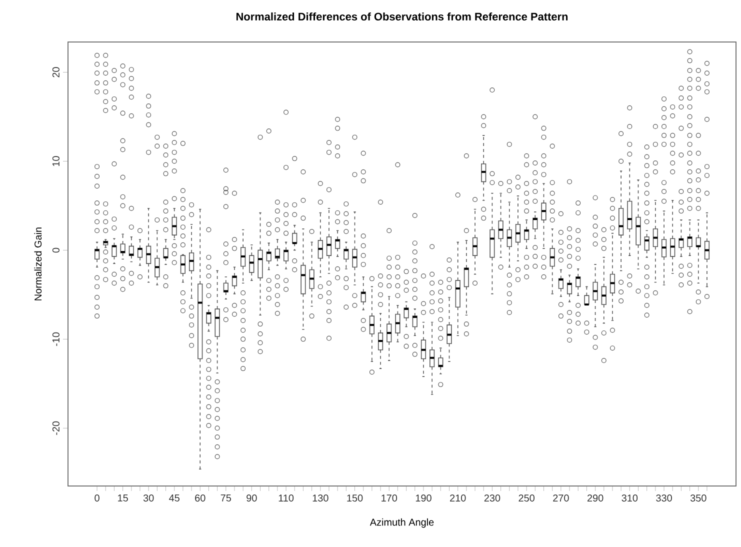 This screenshot has width=741, height=547. I want to click on x-tick-label: 310, so click(630, 498).